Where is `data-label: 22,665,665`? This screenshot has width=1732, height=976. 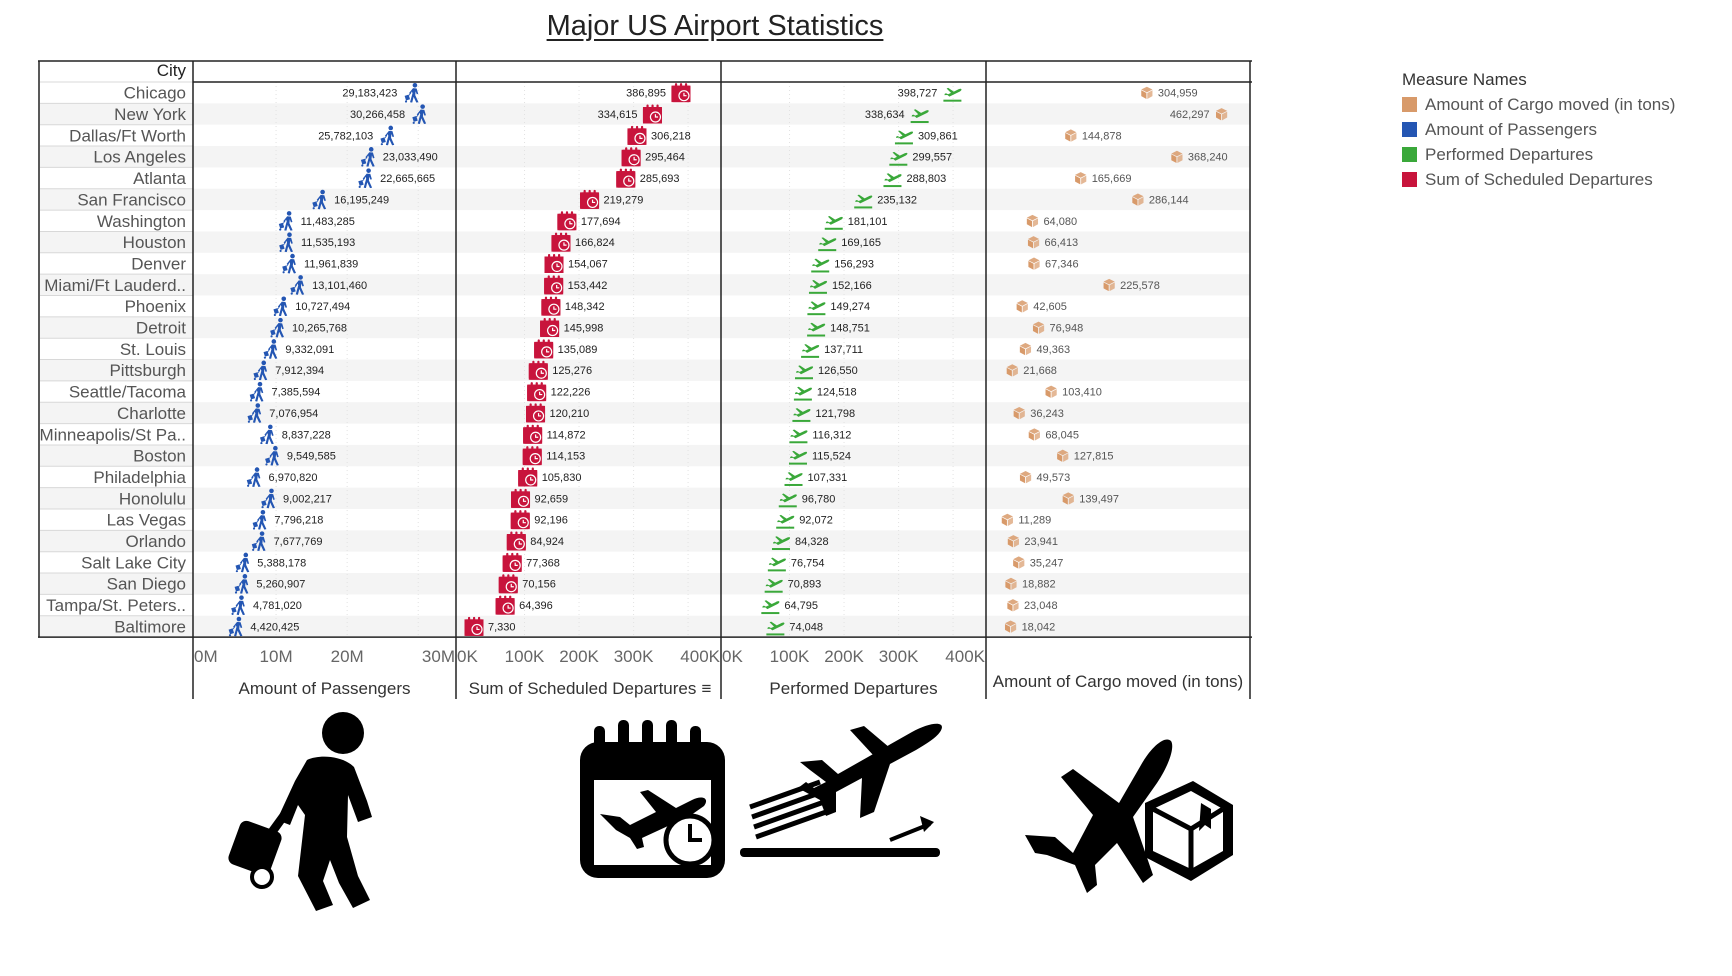
data-label: 22,665,665 is located at coordinates (407, 179).